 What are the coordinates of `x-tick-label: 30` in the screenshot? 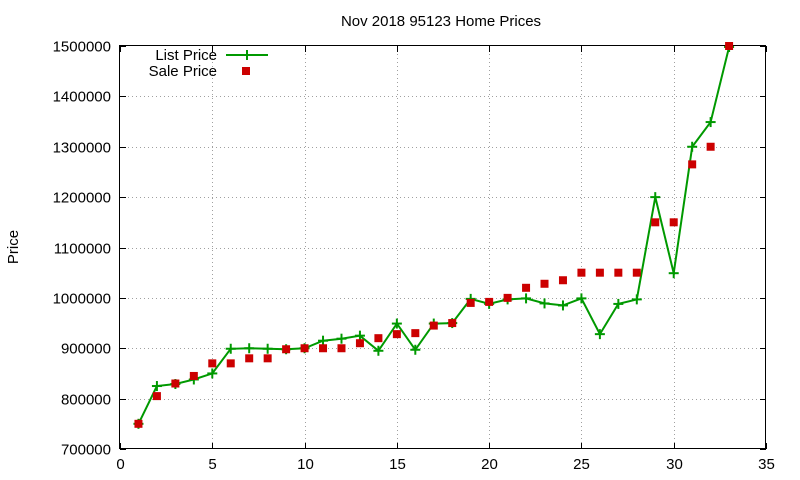 It's located at (674, 464).